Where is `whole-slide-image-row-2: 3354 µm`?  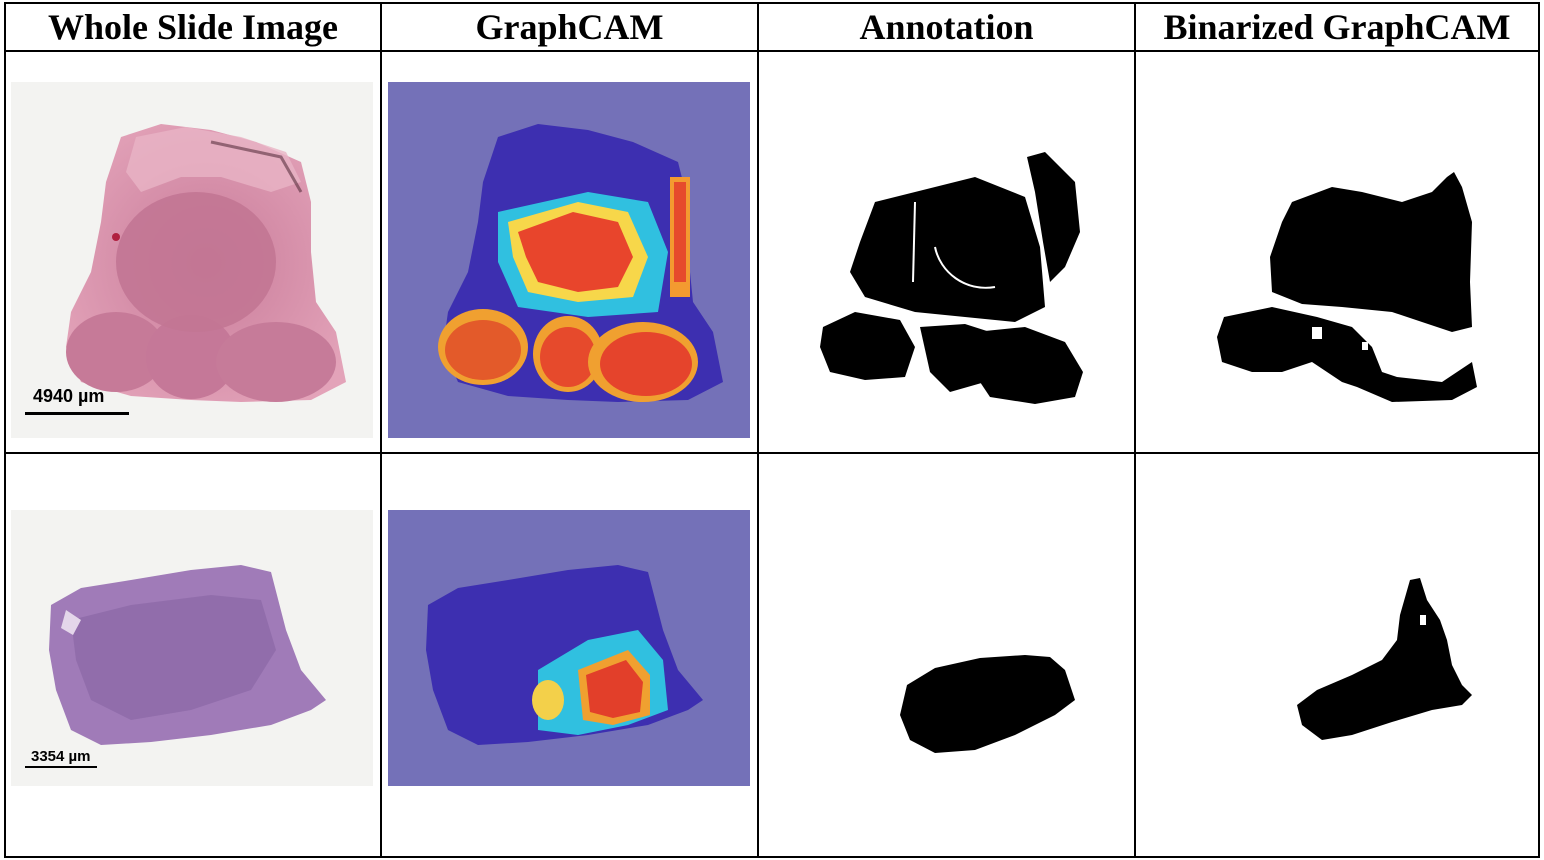 whole-slide-image-row-2: 3354 µm is located at coordinates (192, 648).